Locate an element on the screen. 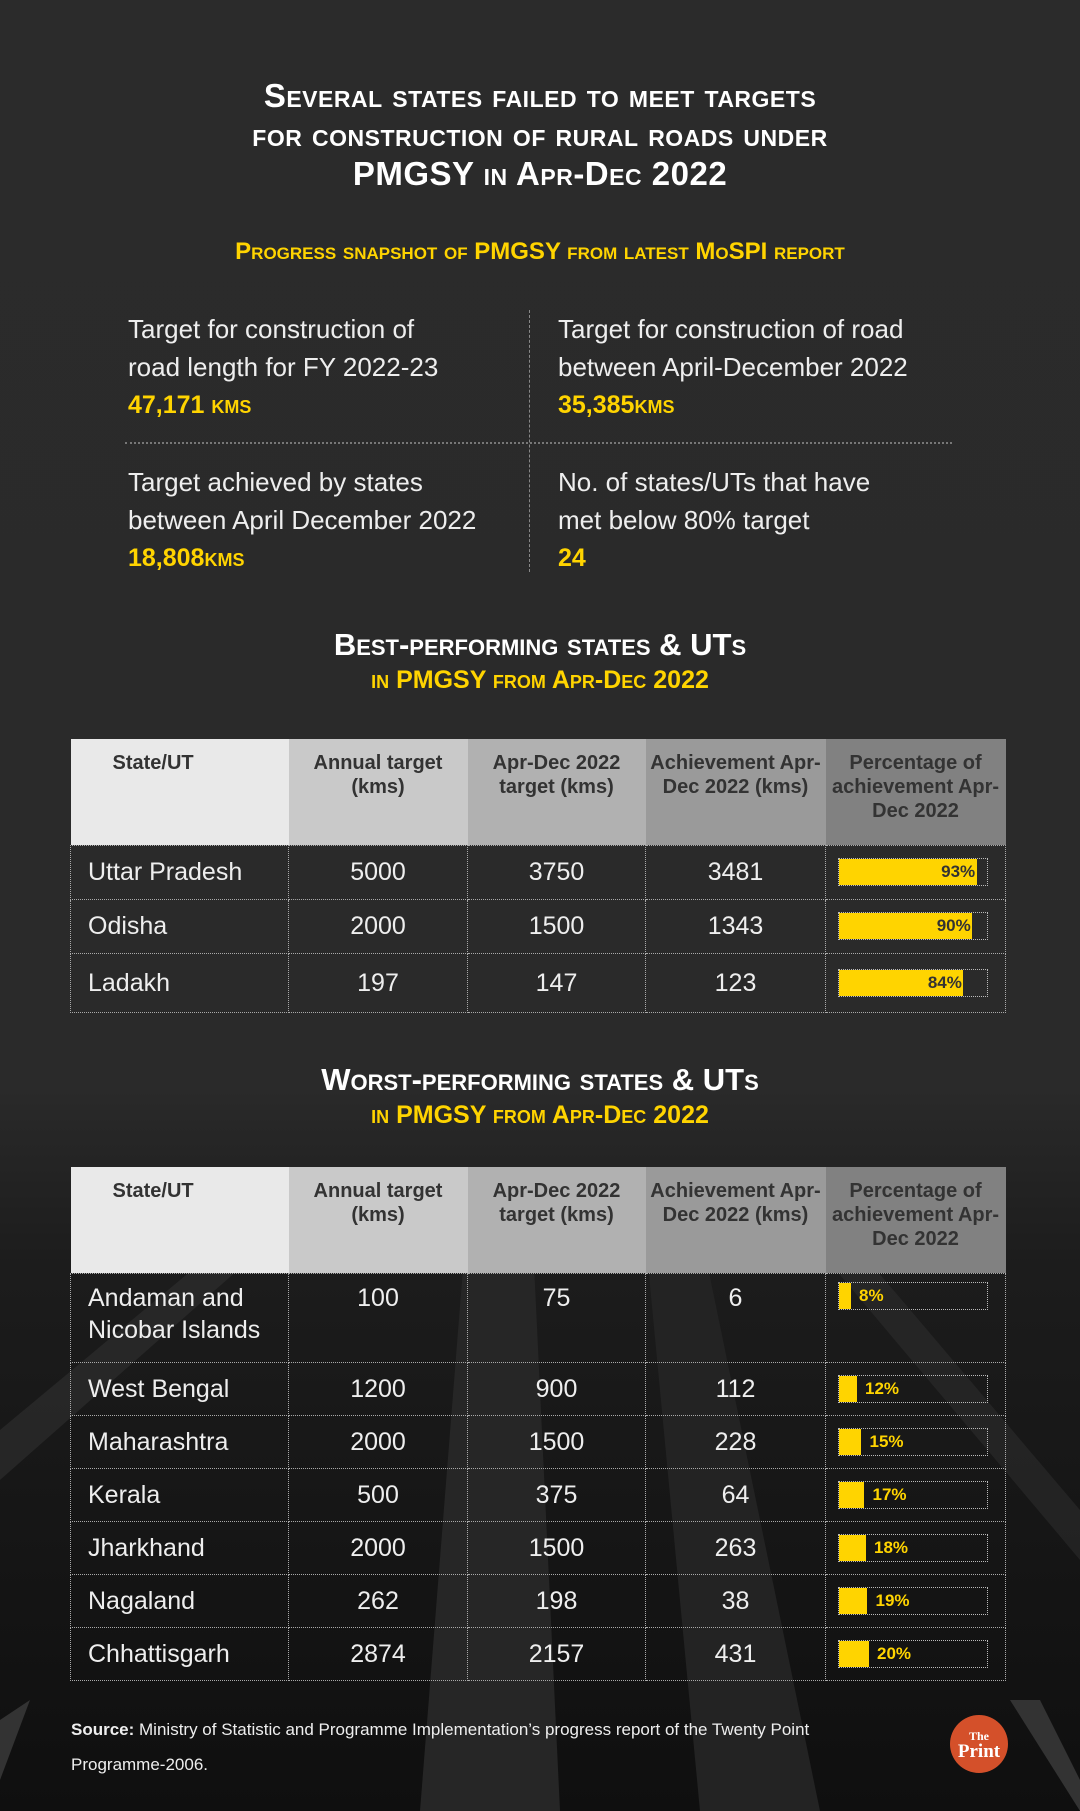  stat-label2: road length for FY 2022-23 is located at coordinates (283, 367).